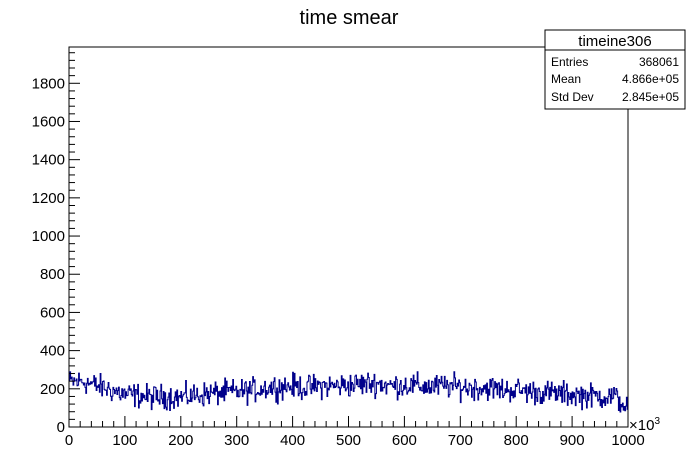  I want to click on y-tick-label: 1200, so click(48, 198).